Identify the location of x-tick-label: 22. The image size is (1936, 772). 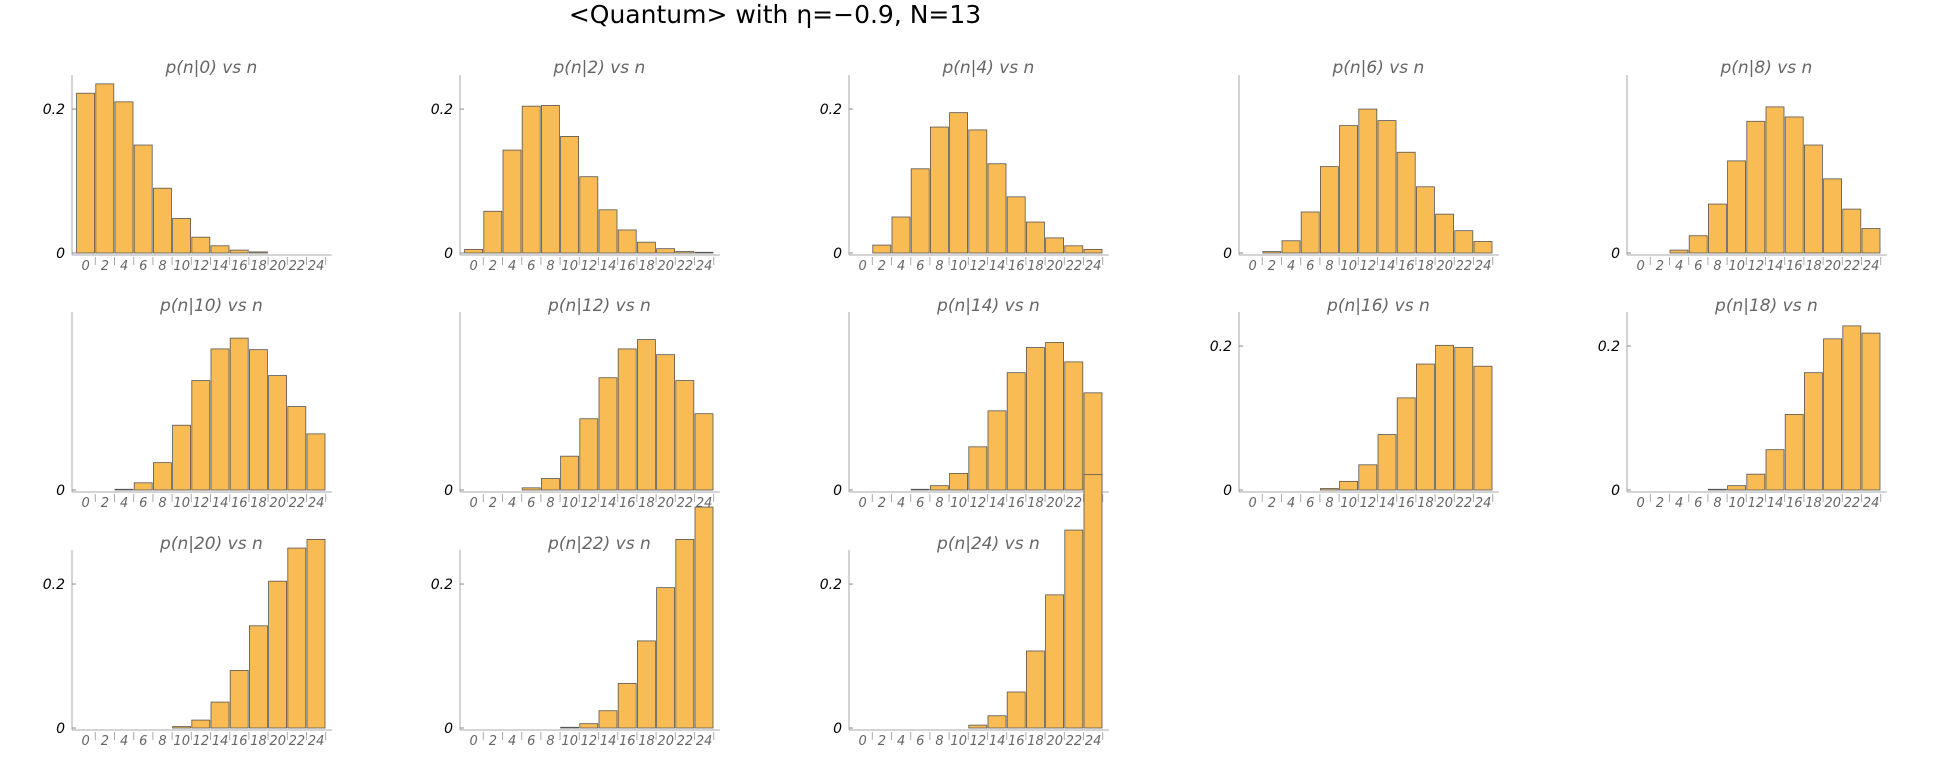
(1464, 503).